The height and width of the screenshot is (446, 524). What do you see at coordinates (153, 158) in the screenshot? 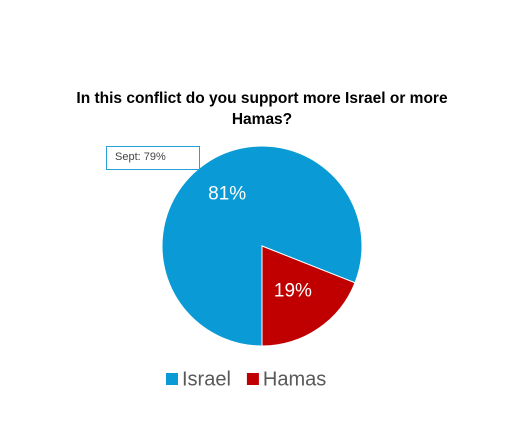
I see `annotation: Sept: 79%` at bounding box center [153, 158].